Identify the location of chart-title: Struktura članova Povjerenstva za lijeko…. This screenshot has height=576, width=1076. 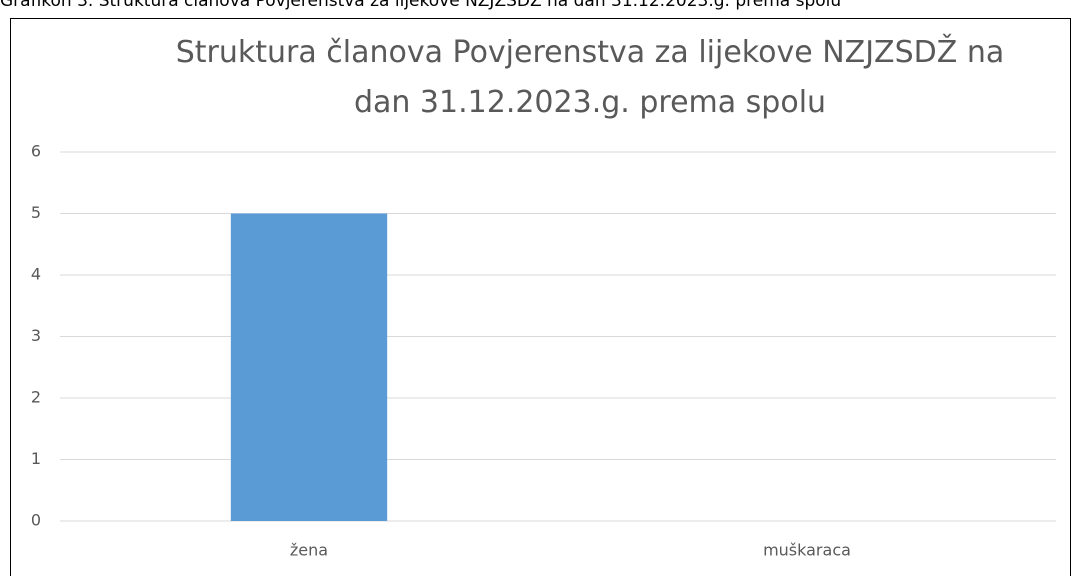
(590, 77).